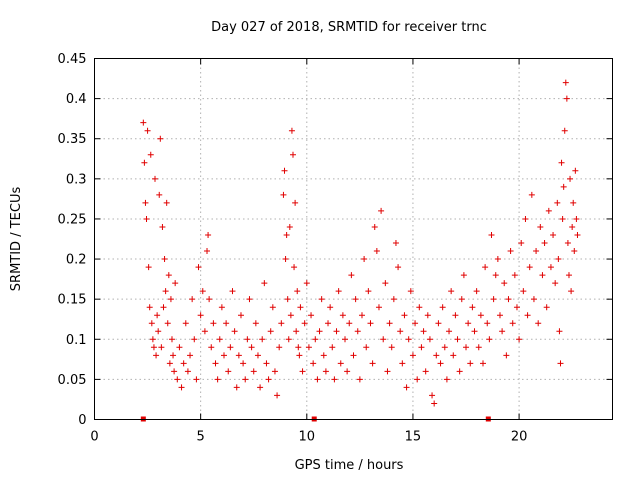 Image resolution: width=640 pixels, height=480 pixels. Describe the element at coordinates (519, 437) in the screenshot. I see `x-tick-label: 20` at that location.